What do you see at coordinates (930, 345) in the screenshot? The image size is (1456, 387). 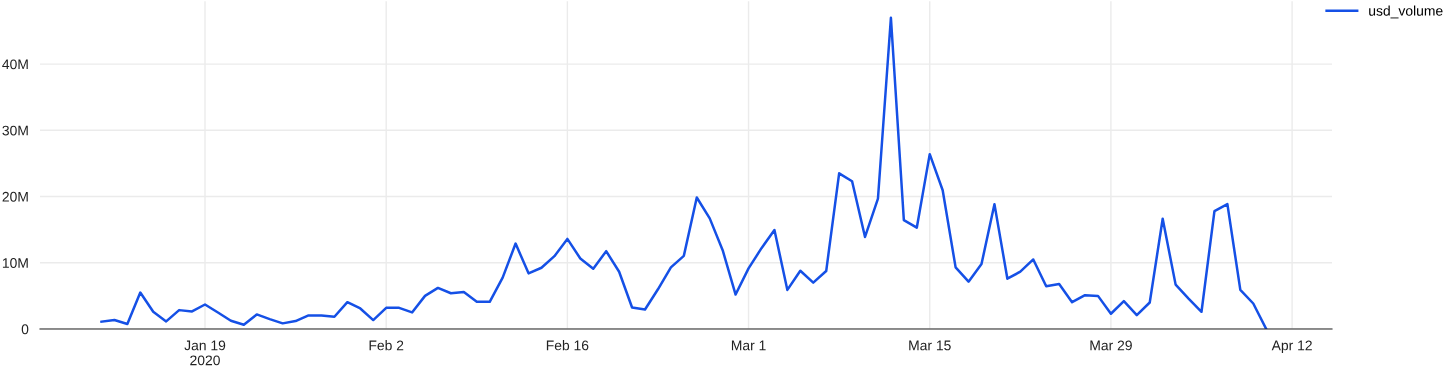 I see `x-tick-label: Mar 15` at bounding box center [930, 345].